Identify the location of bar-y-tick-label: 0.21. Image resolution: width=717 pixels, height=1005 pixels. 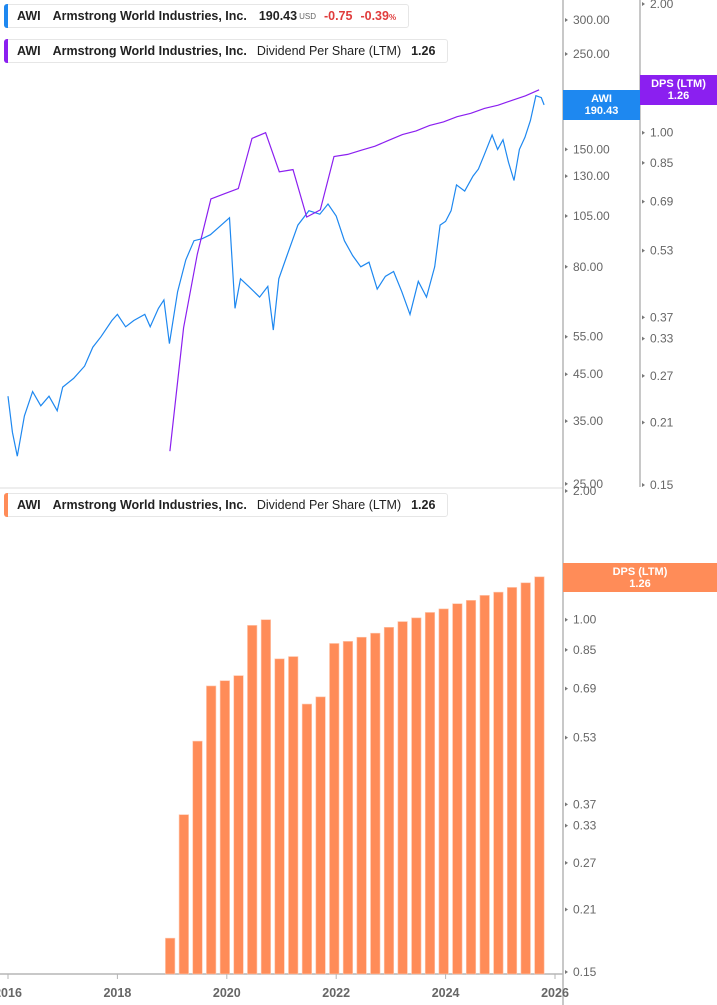
(585, 910).